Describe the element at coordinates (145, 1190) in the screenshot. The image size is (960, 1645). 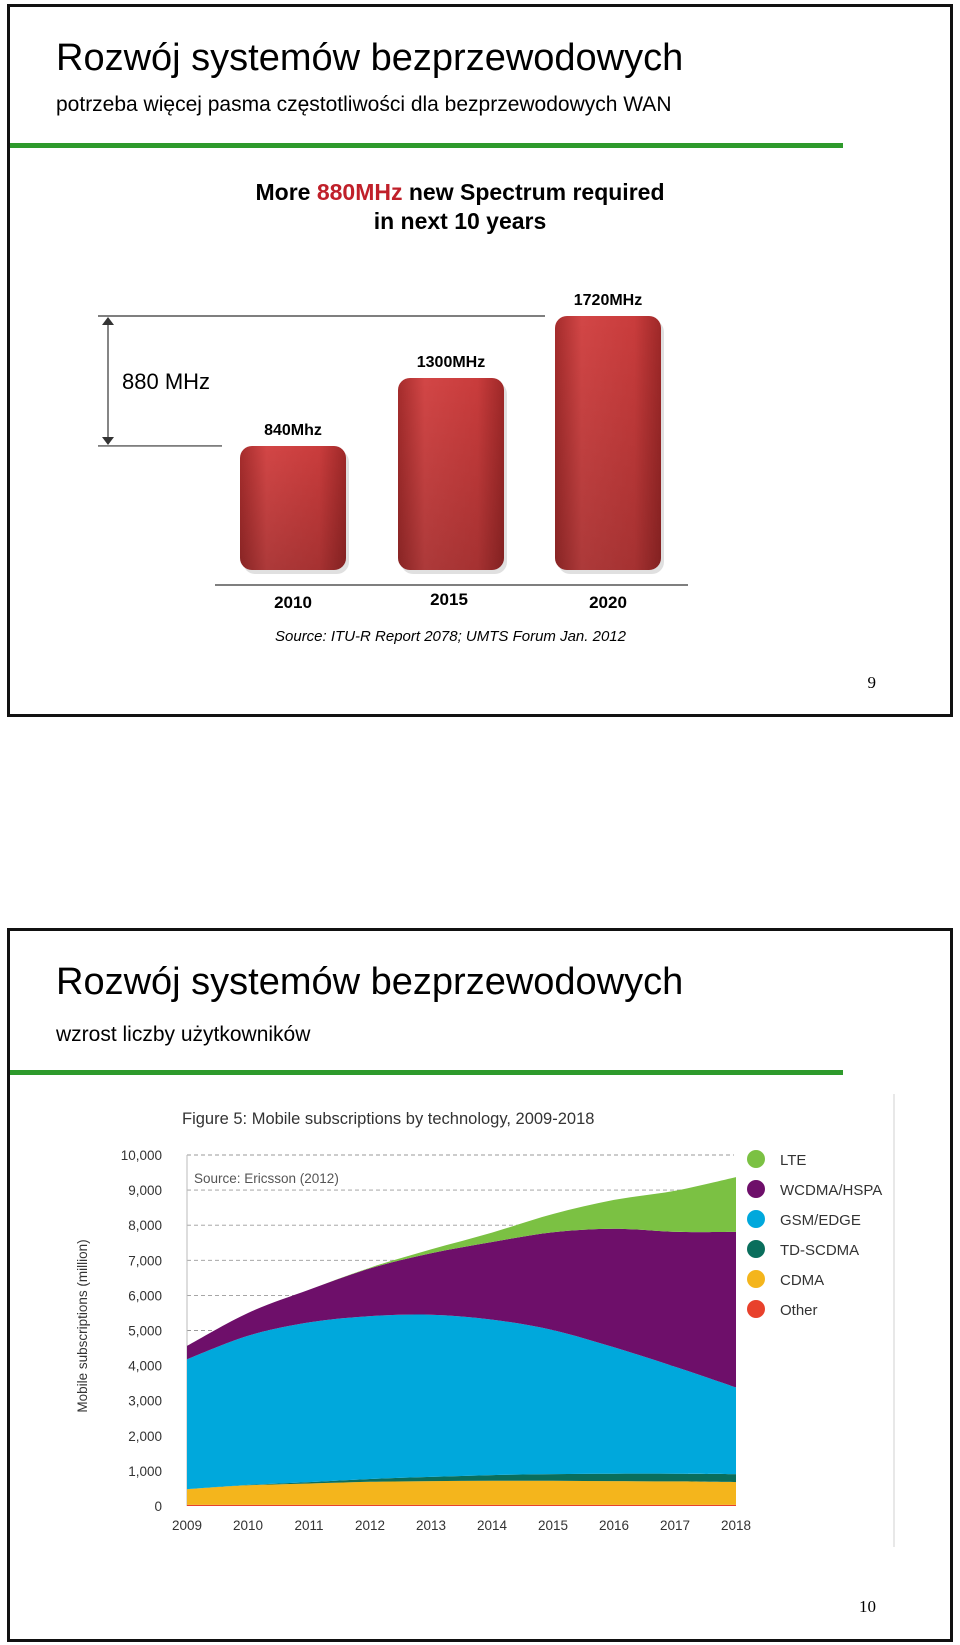
I see `y-tick-label-9: 9,000` at that location.